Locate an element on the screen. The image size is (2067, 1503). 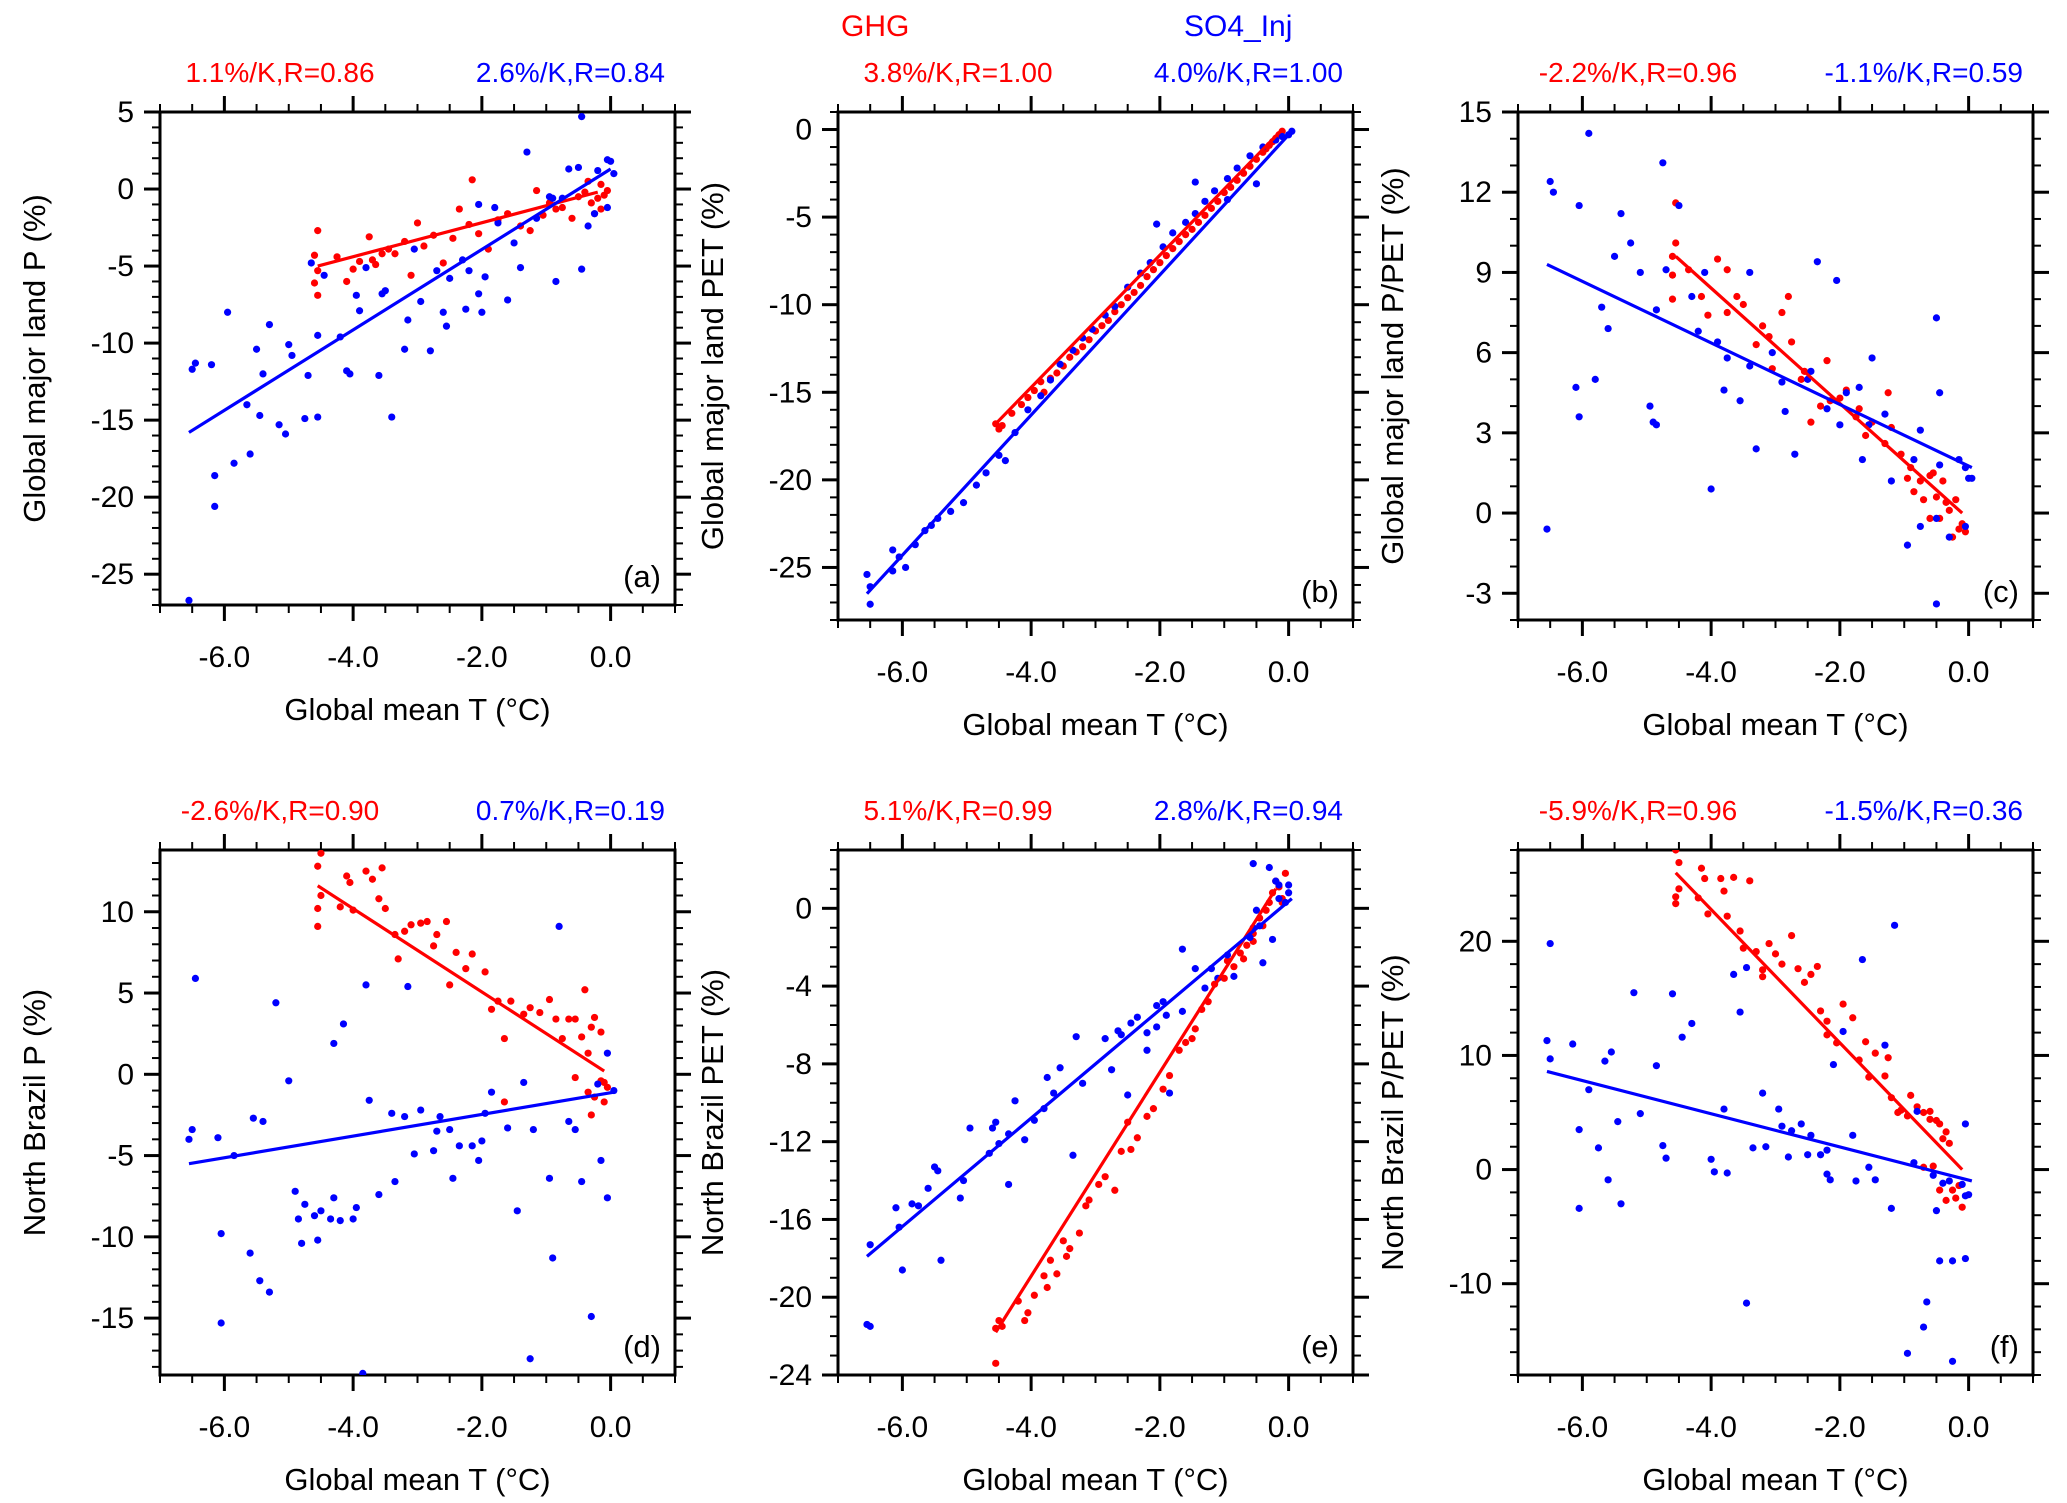
plot-area is located at coordinates (401, 1112).